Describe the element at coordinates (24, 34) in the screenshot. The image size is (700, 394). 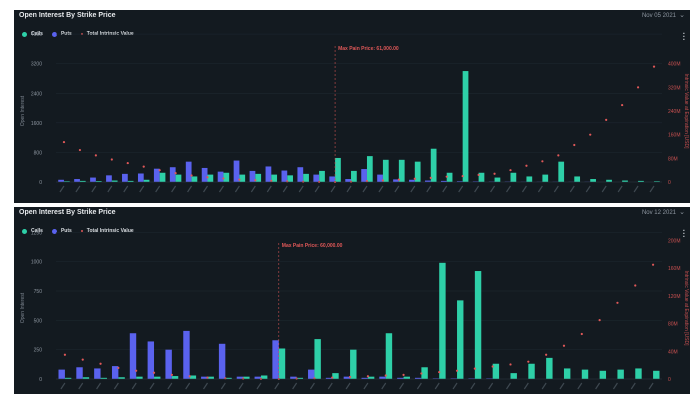
I see `calls-swatch-icon` at that location.